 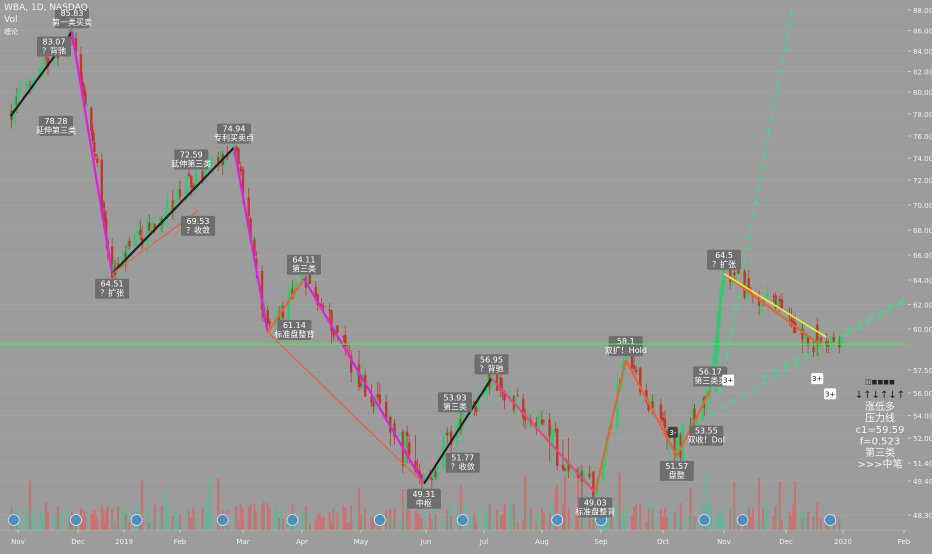 I want to click on info-line: c1=59.59, so click(x=880, y=430).